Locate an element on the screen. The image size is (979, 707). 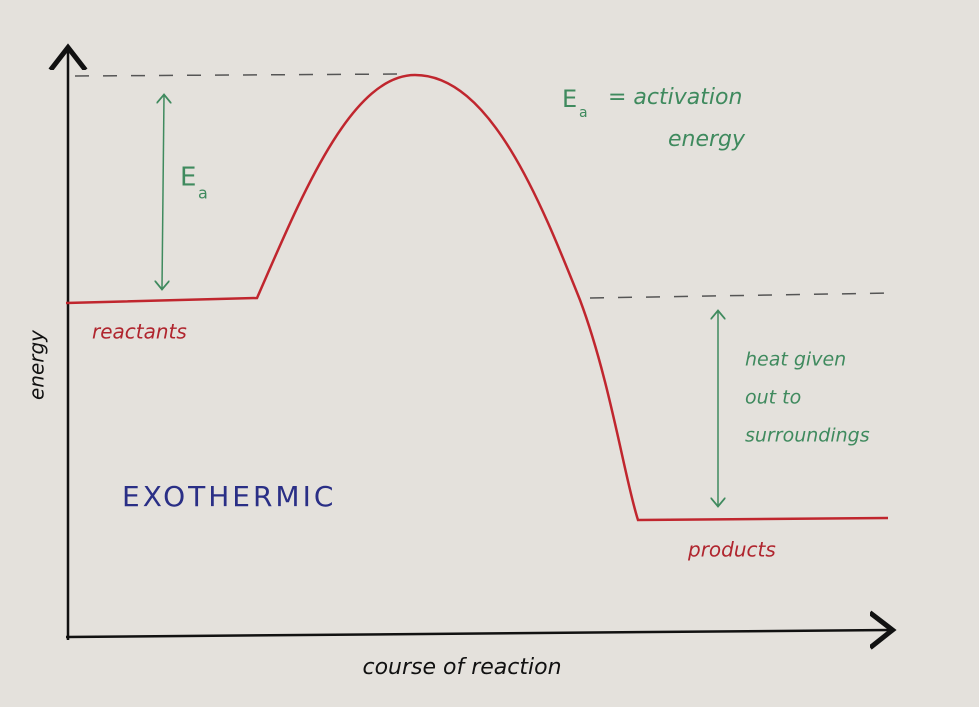
title: EXOTHERMIC is located at coordinates (229, 496).